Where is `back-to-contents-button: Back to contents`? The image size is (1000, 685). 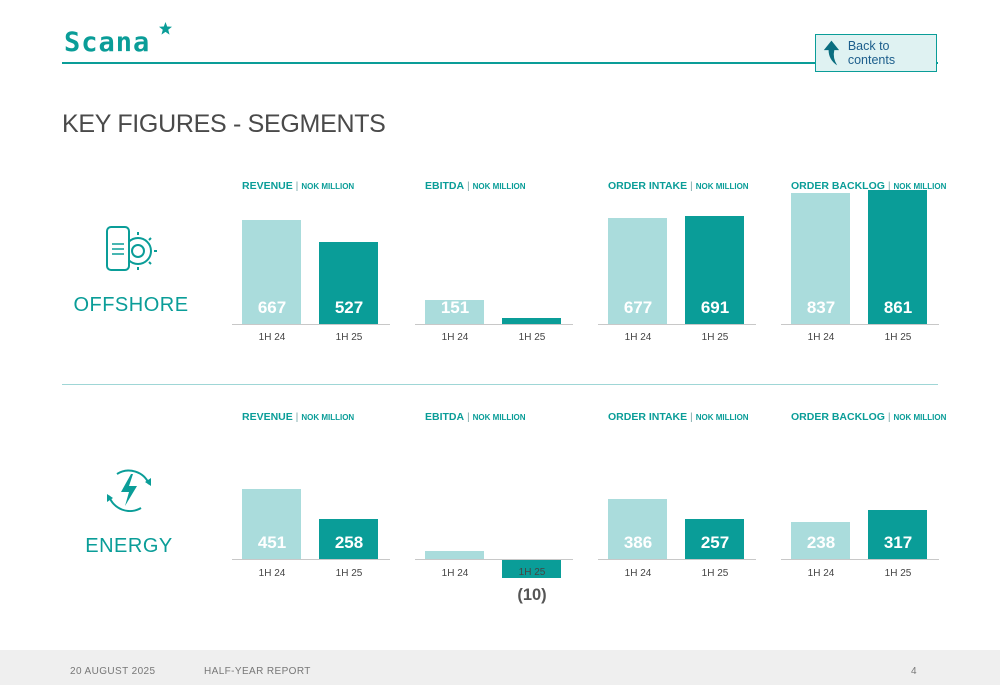 back-to-contents-button: Back to contents is located at coordinates (876, 53).